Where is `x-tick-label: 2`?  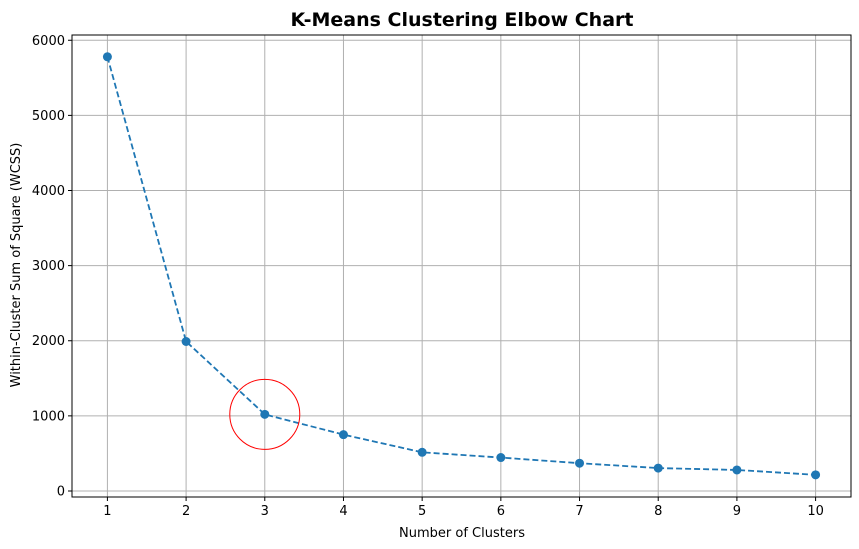 x-tick-label: 2 is located at coordinates (186, 511).